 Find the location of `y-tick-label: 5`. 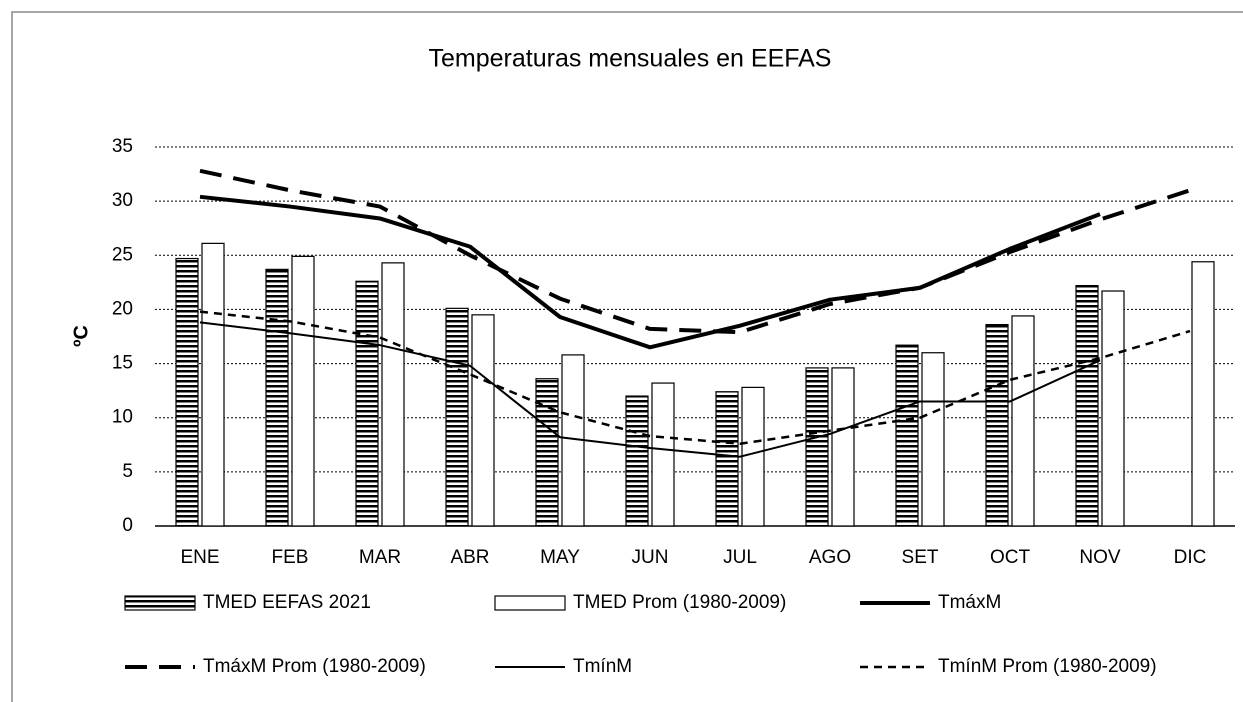

y-tick-label: 5 is located at coordinates (127, 471).